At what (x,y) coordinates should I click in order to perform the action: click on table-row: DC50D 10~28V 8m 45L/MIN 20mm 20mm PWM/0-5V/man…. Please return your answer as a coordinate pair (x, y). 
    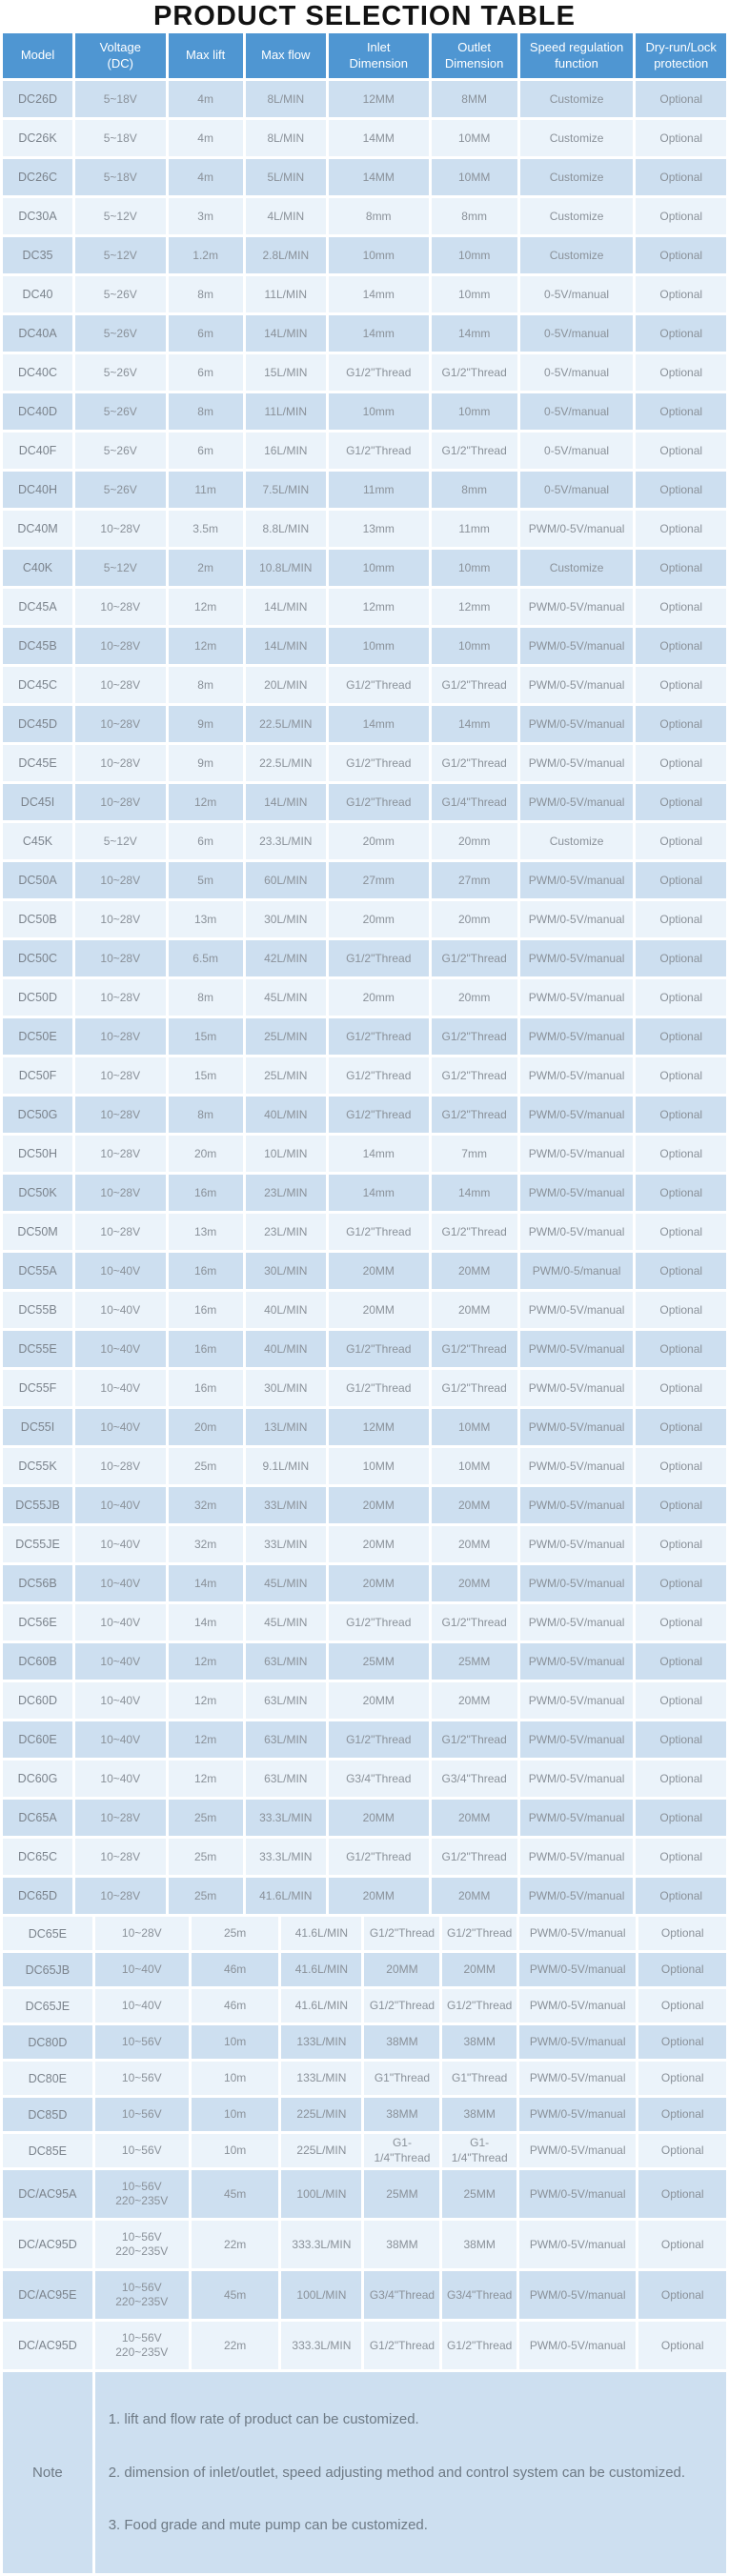
    Looking at the image, I should click on (364, 998).